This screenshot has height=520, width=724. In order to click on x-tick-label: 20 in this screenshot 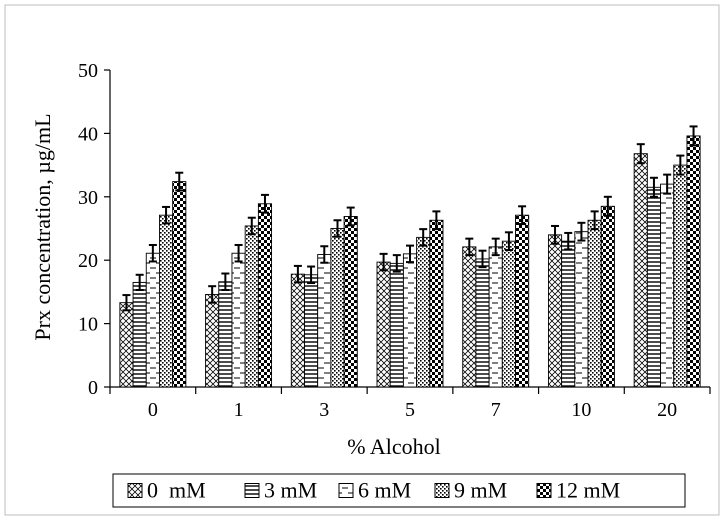, I will do `click(667, 410)`.